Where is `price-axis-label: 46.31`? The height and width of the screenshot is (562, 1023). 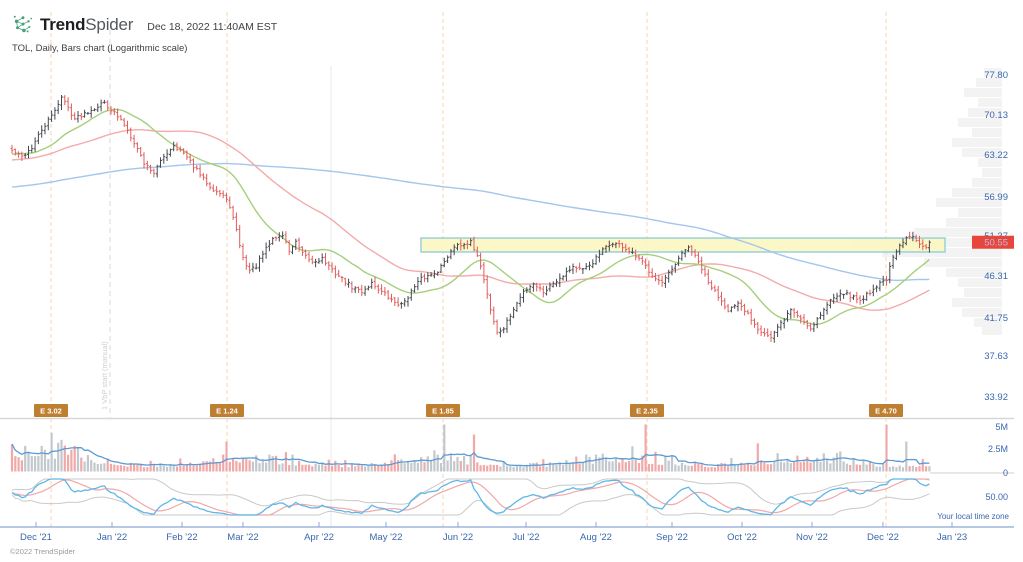 price-axis-label: 46.31 is located at coordinates (996, 276).